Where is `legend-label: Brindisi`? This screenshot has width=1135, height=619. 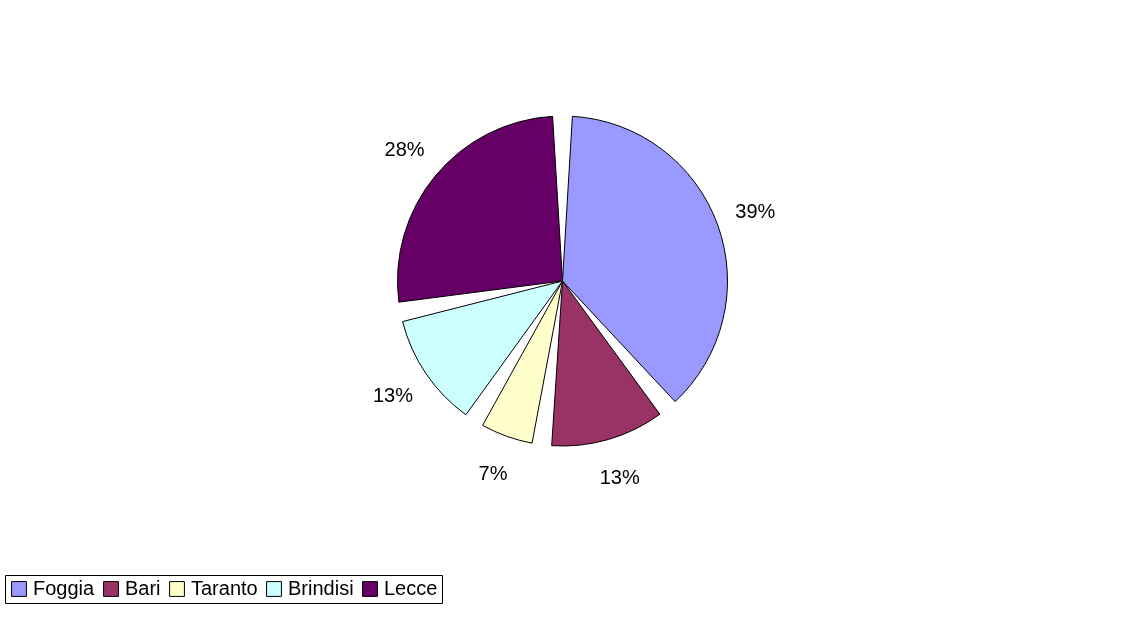
legend-label: Brindisi is located at coordinates (321, 588).